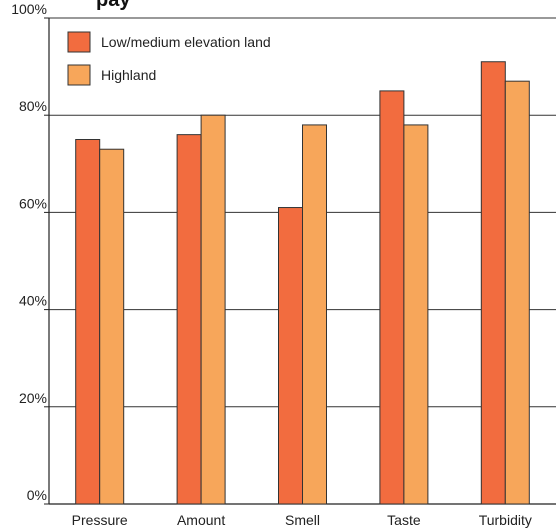  I want to click on x-category-label: Amount, so click(201, 520).